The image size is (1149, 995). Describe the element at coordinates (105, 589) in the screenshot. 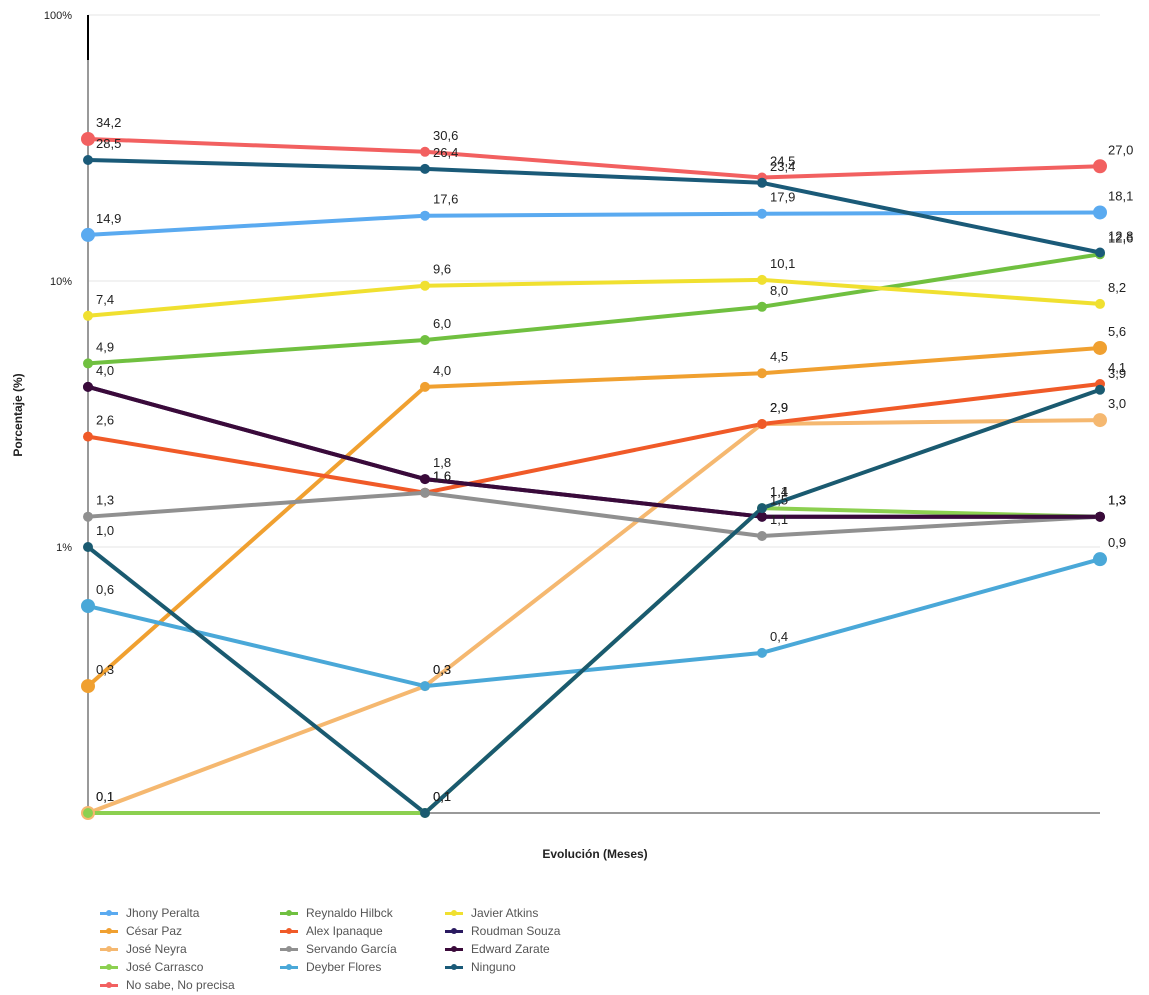

I see `data-label: 0,6` at that location.